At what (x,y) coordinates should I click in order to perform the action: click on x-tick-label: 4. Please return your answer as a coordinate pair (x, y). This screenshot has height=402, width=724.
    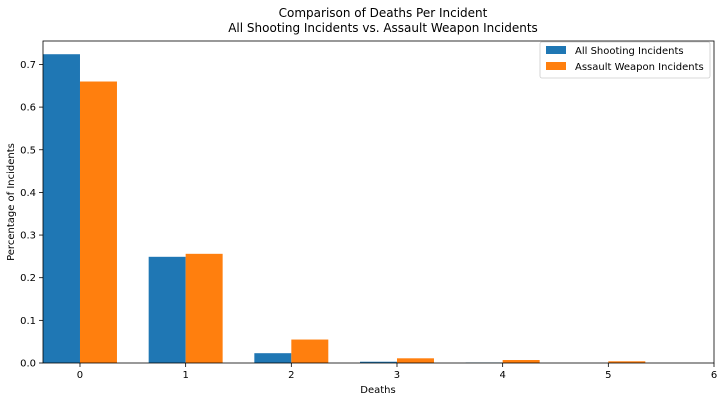
    Looking at the image, I should click on (502, 375).